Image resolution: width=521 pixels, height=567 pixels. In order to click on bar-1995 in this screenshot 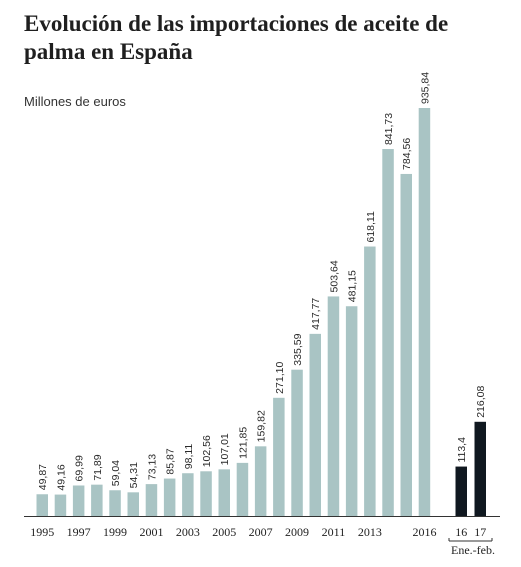, I will do `click(42, 505)`.